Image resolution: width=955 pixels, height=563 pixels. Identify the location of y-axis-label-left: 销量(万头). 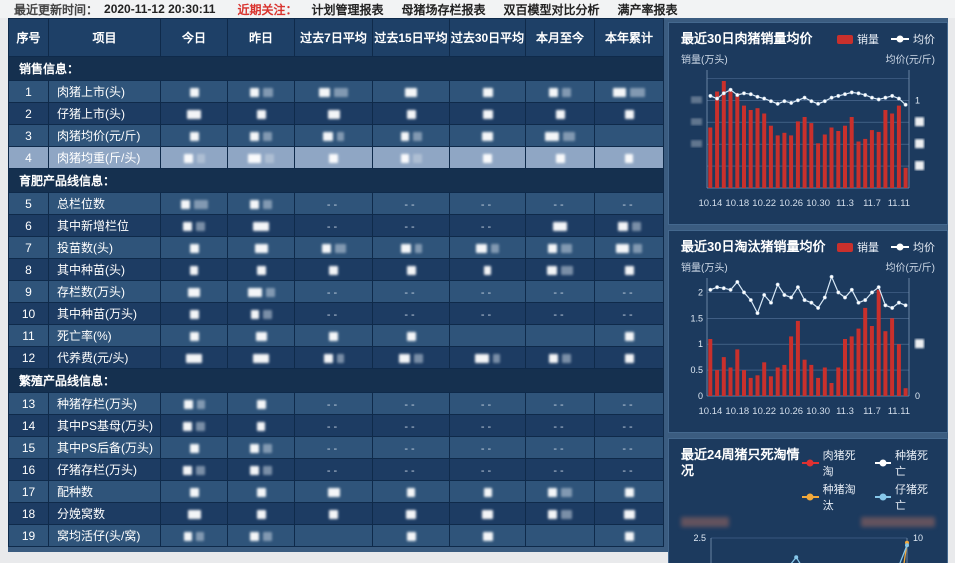
(704, 60).